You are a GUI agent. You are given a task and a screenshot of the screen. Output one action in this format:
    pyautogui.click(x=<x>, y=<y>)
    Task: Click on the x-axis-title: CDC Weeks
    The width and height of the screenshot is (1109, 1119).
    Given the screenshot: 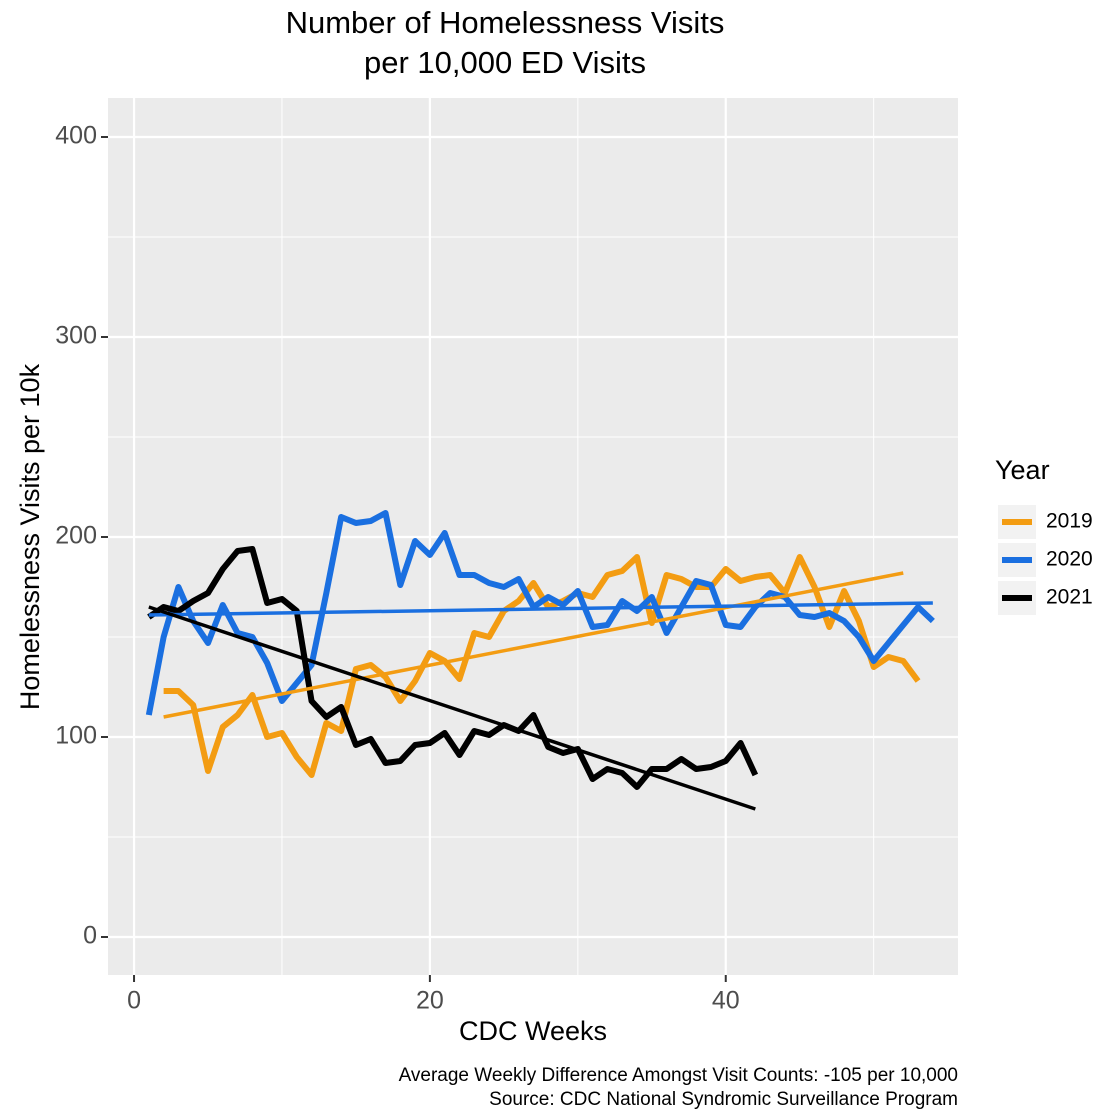 What is the action you would take?
    pyautogui.click(x=533, y=1031)
    